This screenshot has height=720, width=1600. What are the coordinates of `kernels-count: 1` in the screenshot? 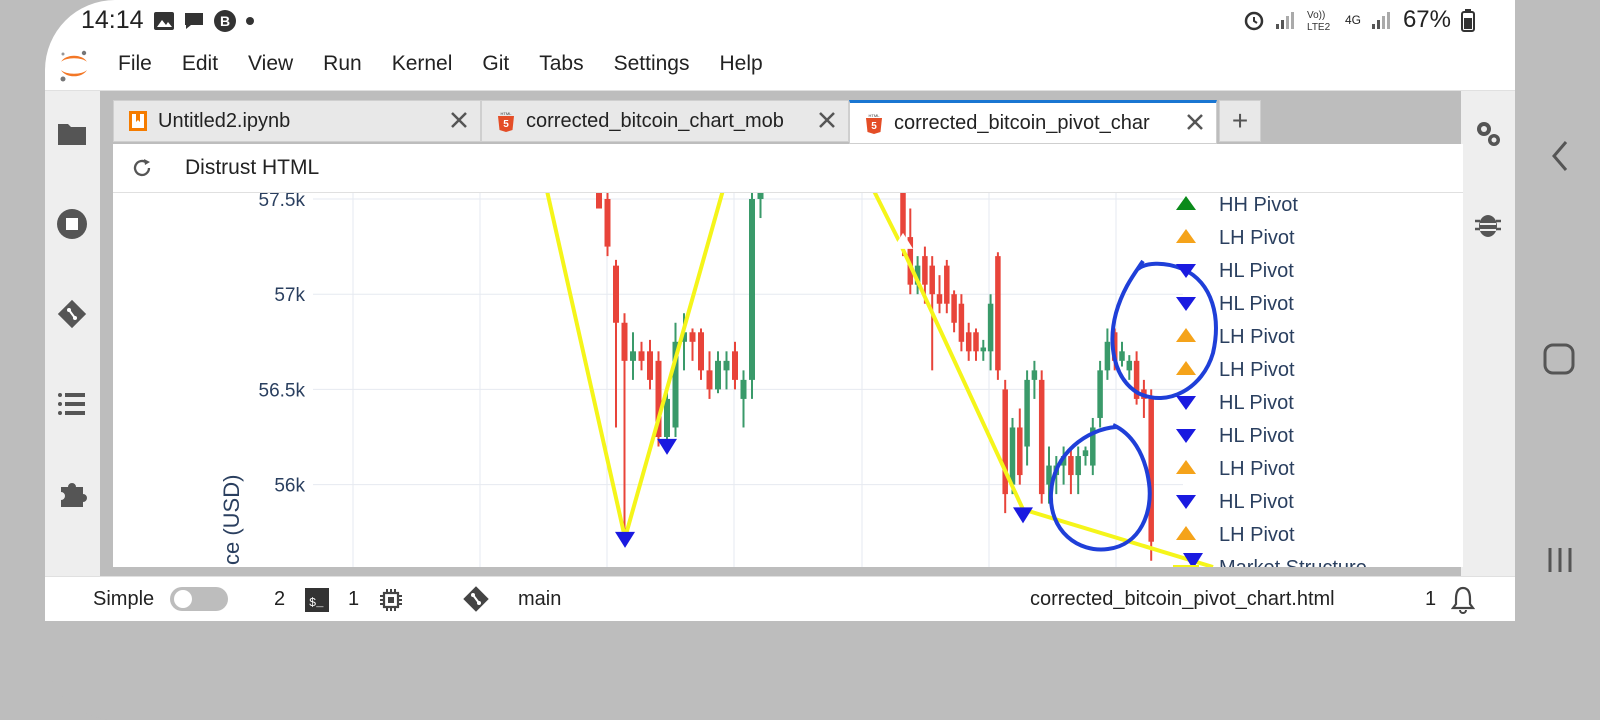 It's located at (354, 599).